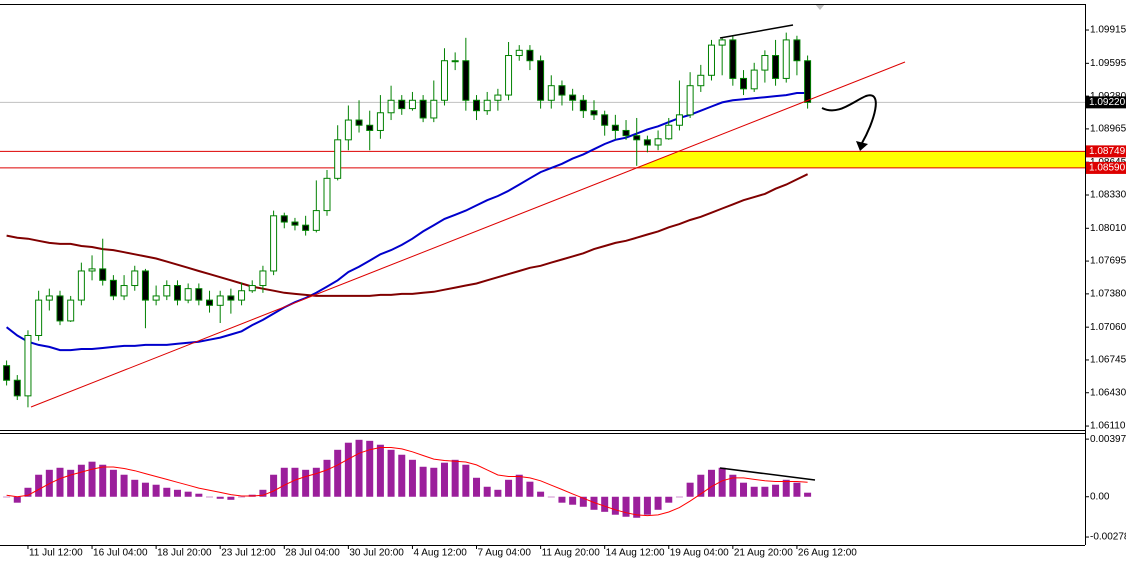 This screenshot has height=563, width=1126. What do you see at coordinates (1108, 537) in the screenshot?
I see `y-tick-label: -0.00278` at bounding box center [1108, 537].